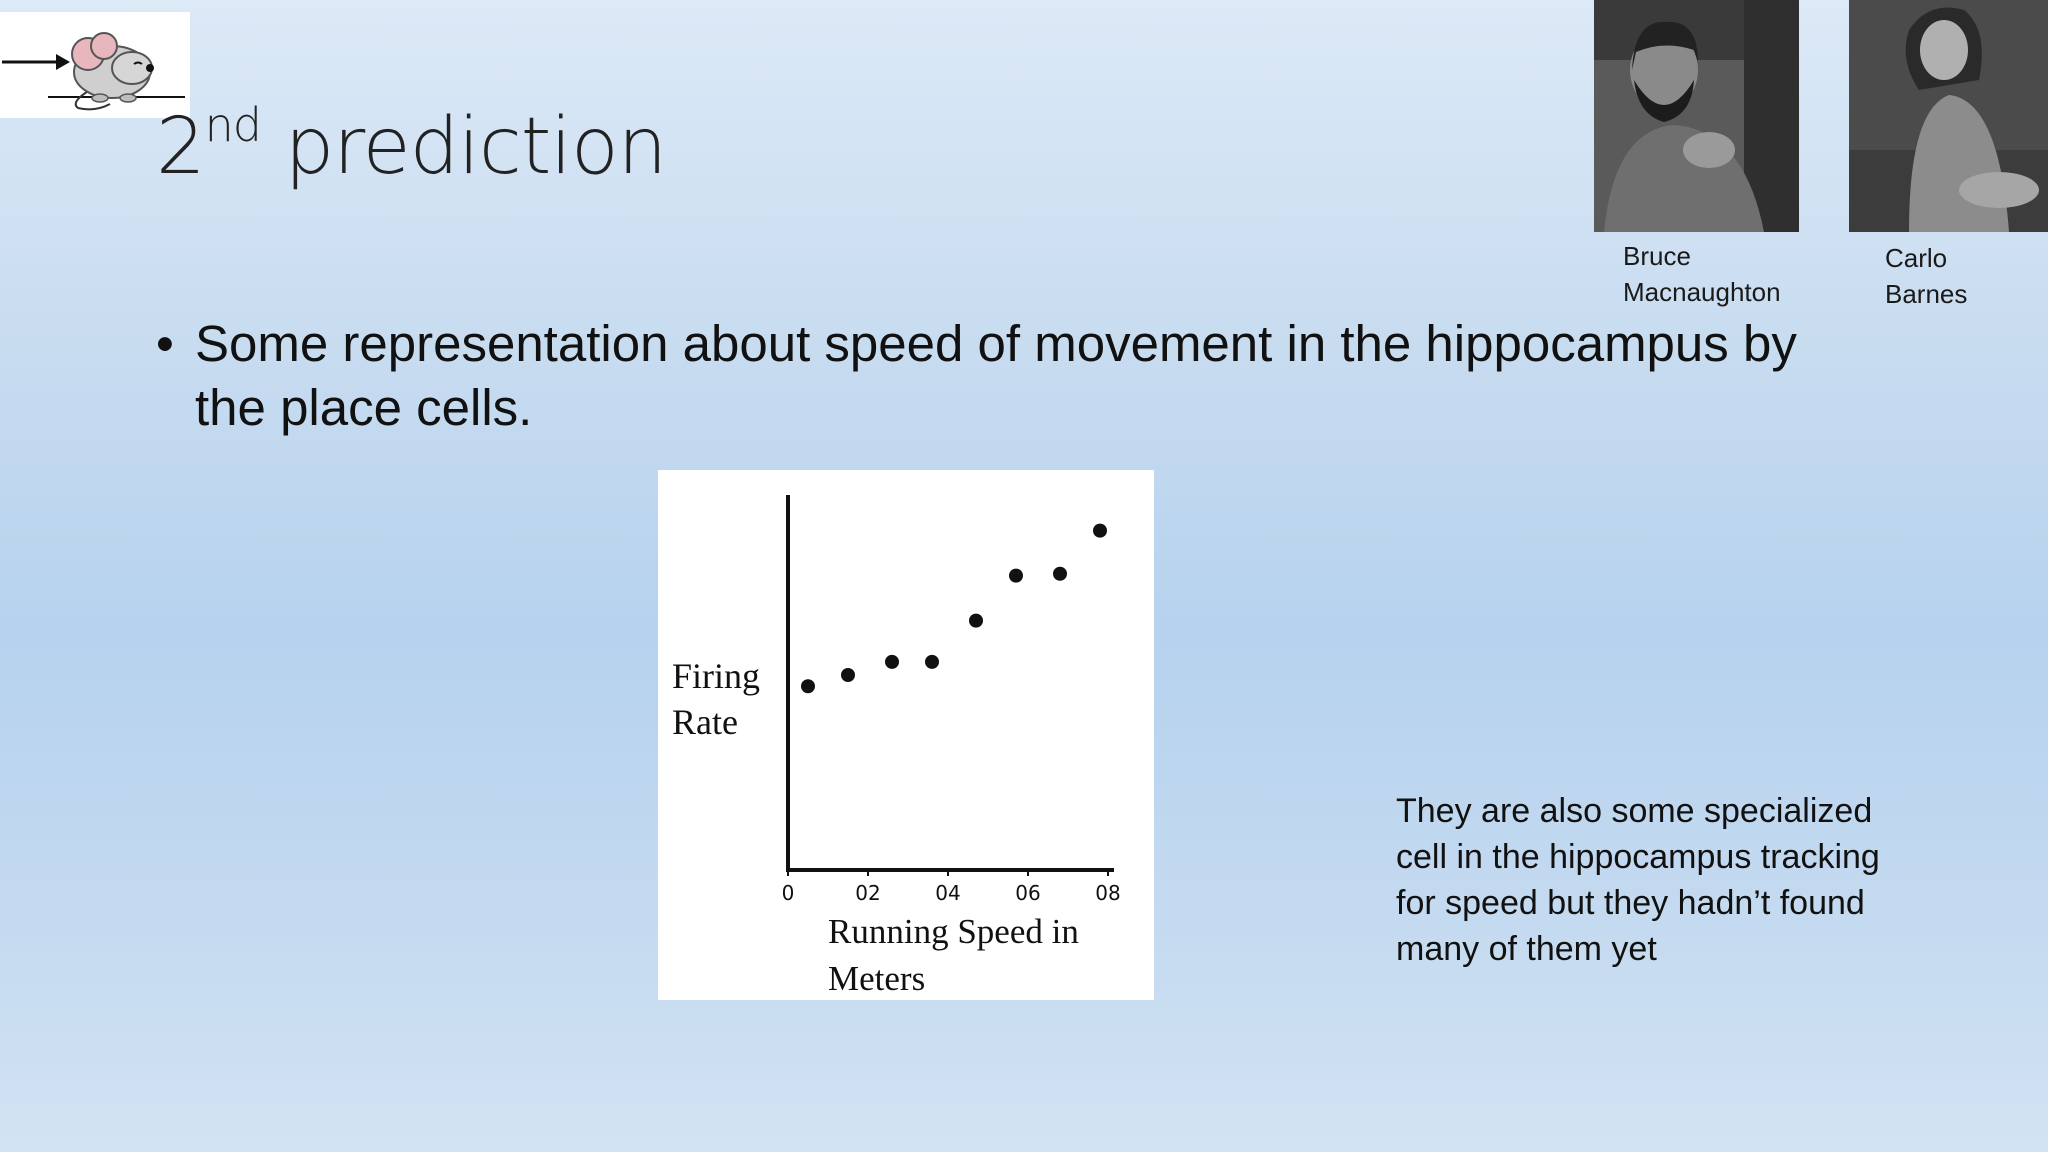  Describe the element at coordinates (1916, 258) in the screenshot. I see `caption-first-name: Carlo` at that location.